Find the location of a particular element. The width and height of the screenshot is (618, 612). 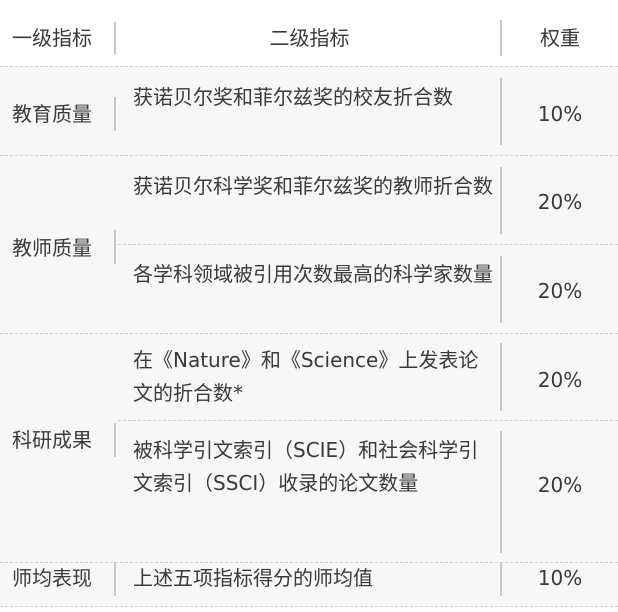

level1-cell: 科研成果 is located at coordinates (52, 440).